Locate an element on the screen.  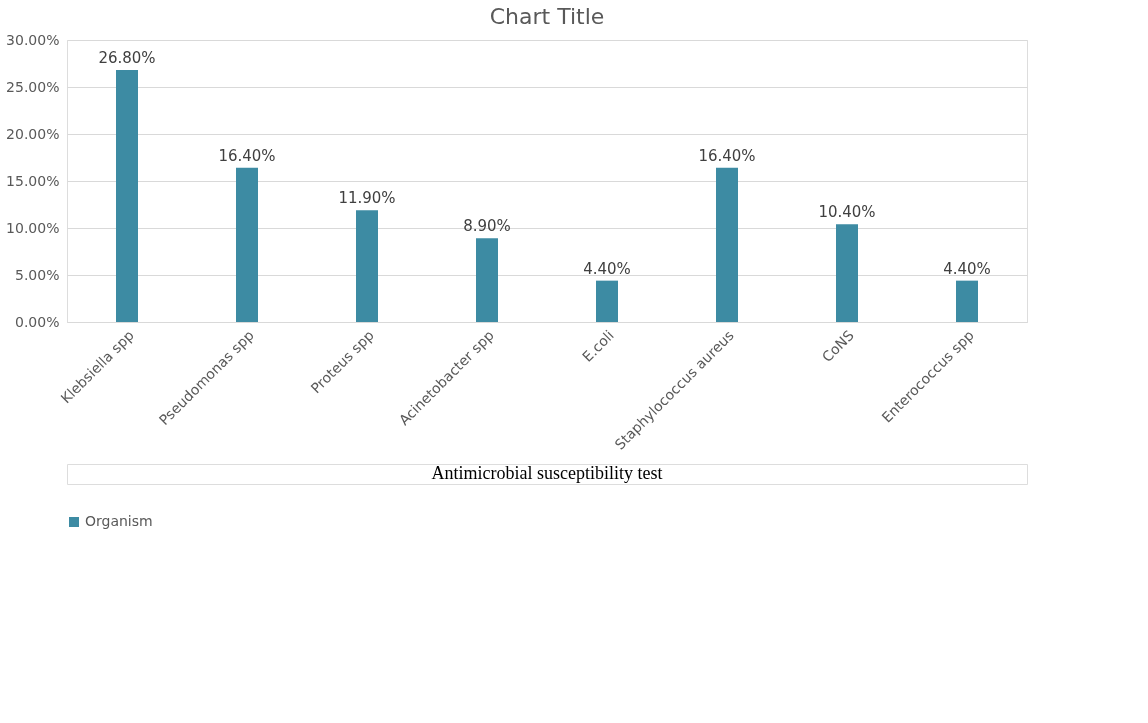
y-tick-label: 0.00% is located at coordinates (37, 321).